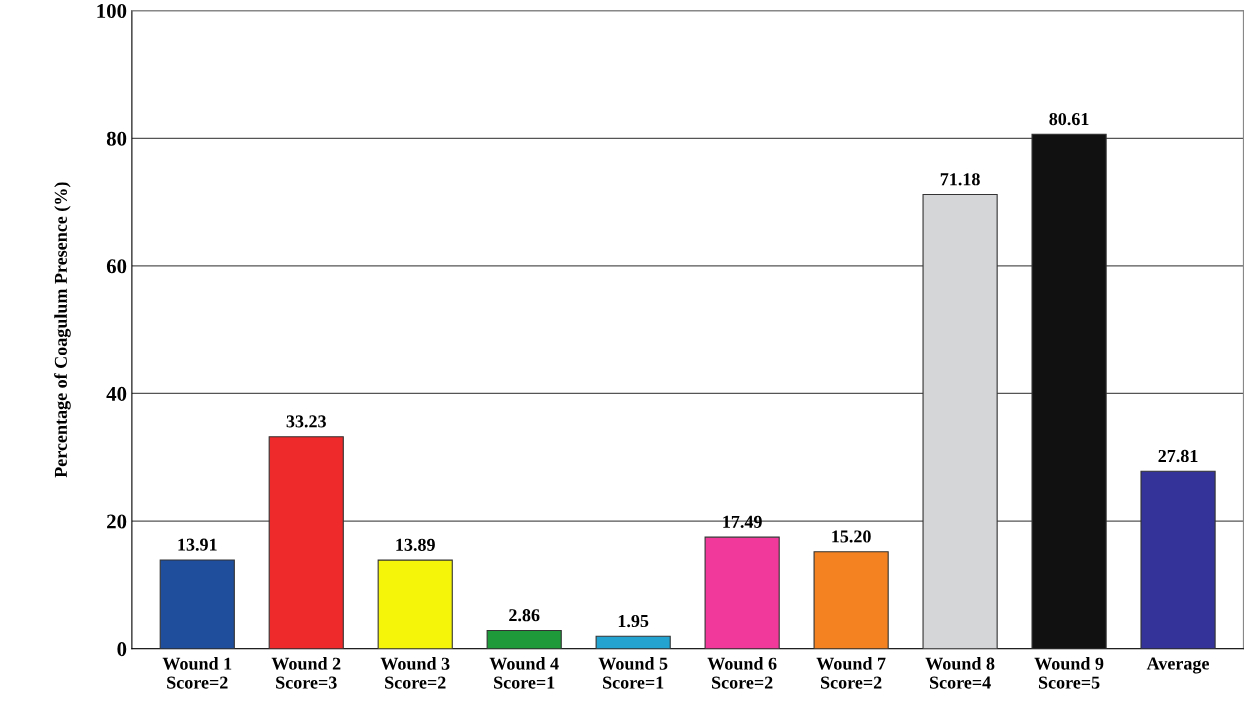 The width and height of the screenshot is (1256, 709). I want to click on x-tick-label: Wound 3 Score=2, so click(415, 673).